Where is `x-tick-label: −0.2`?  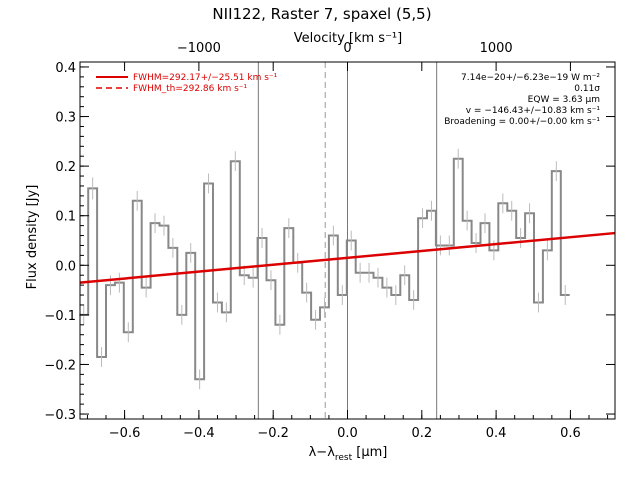
x-tick-label: −0.2 is located at coordinates (273, 433).